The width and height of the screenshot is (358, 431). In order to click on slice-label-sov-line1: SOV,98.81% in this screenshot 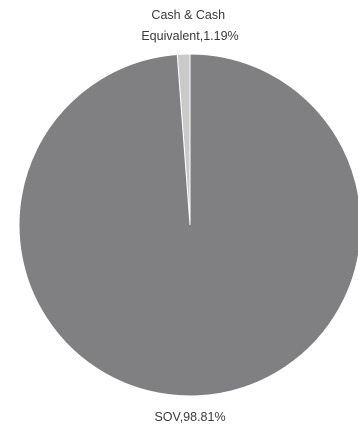, I will do `click(189, 417)`.